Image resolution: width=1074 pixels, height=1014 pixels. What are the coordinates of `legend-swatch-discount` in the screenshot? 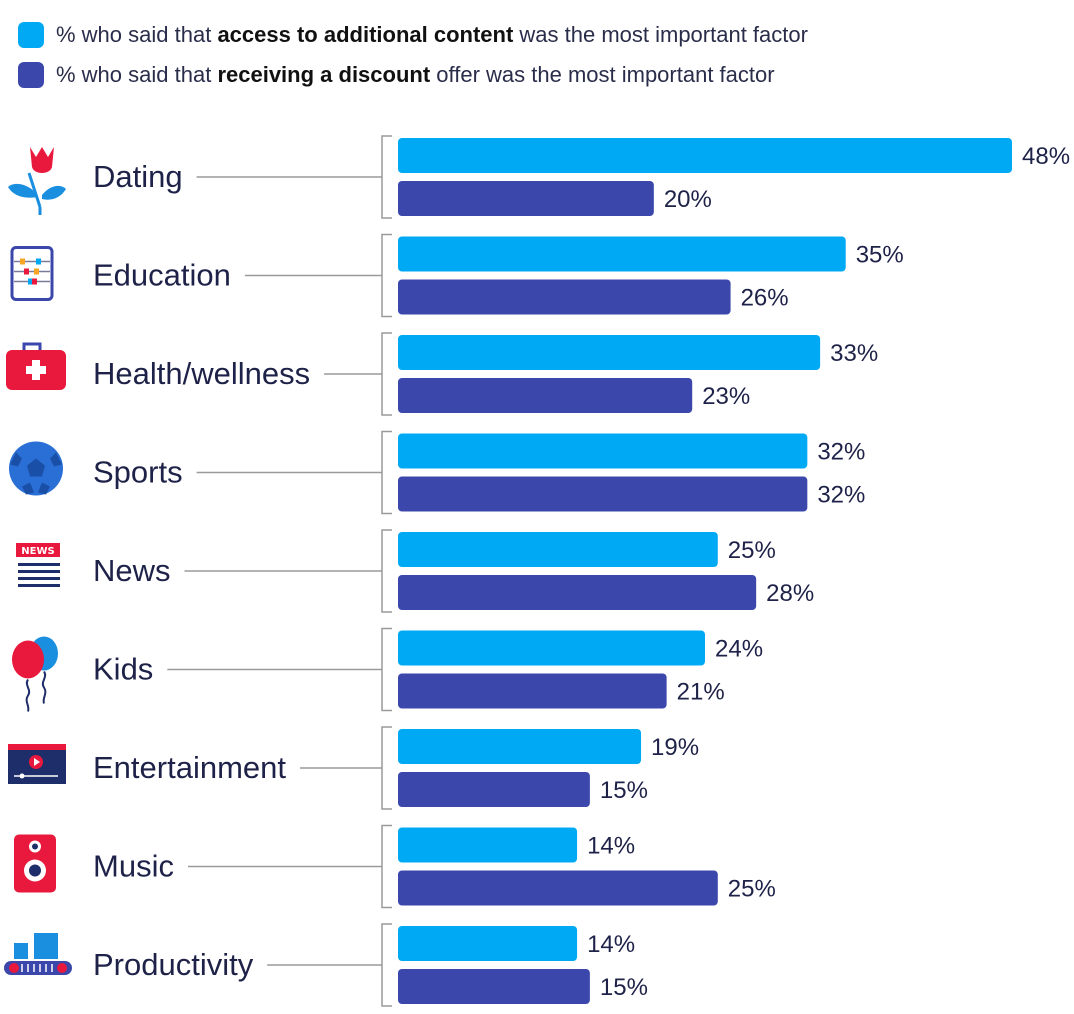 It's located at (31, 75).